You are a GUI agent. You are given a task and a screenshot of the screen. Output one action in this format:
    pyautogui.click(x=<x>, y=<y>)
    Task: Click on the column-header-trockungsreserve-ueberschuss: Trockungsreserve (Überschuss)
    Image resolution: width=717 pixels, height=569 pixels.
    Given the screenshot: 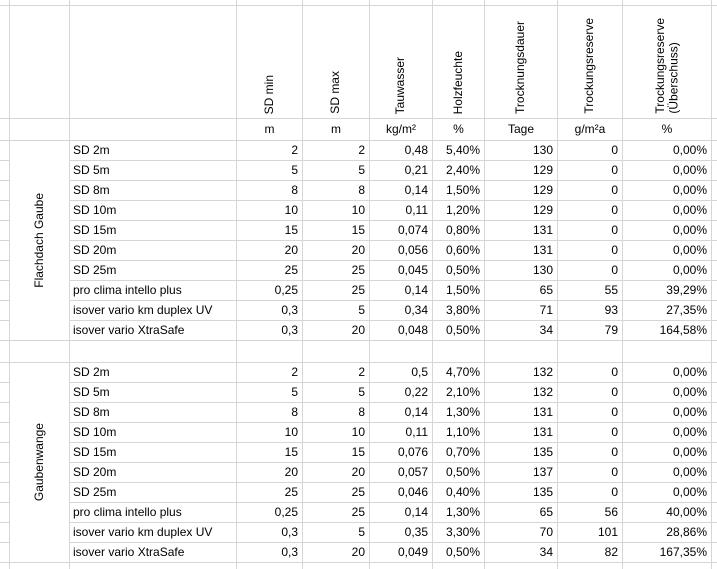 What is the action you would take?
    pyautogui.click(x=667, y=62)
    